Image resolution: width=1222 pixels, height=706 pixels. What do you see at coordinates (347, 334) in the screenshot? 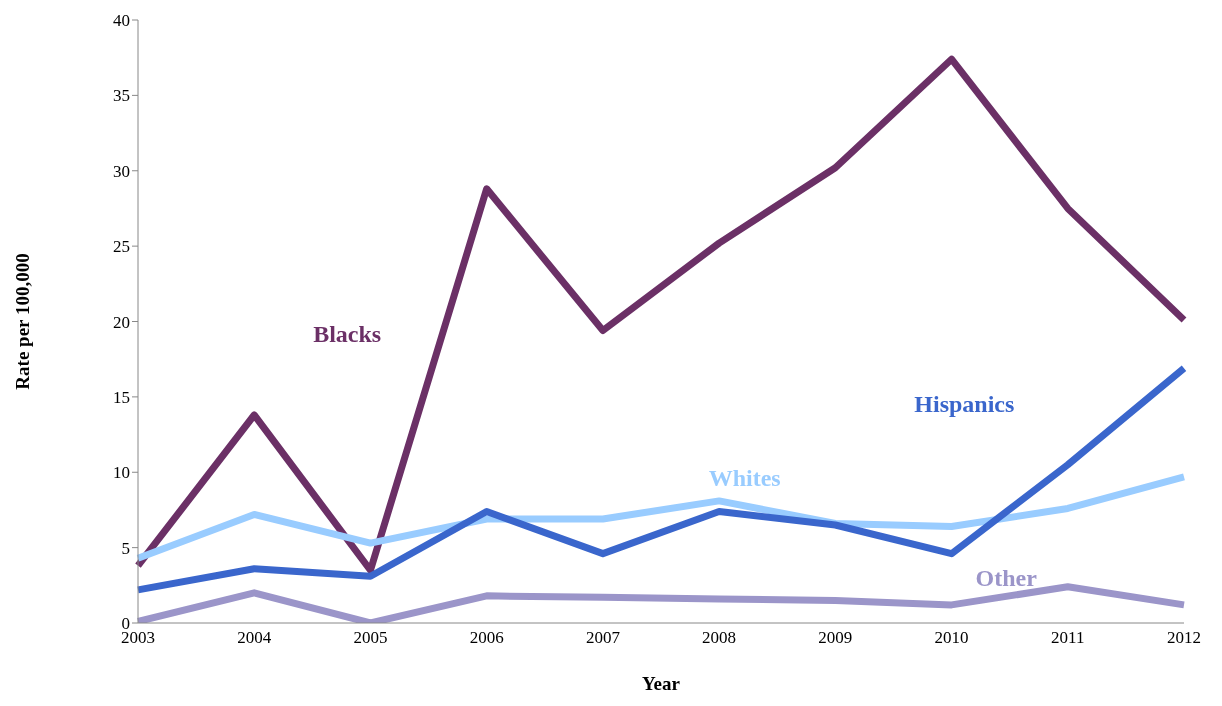
I see `text: Blacks` at bounding box center [347, 334].